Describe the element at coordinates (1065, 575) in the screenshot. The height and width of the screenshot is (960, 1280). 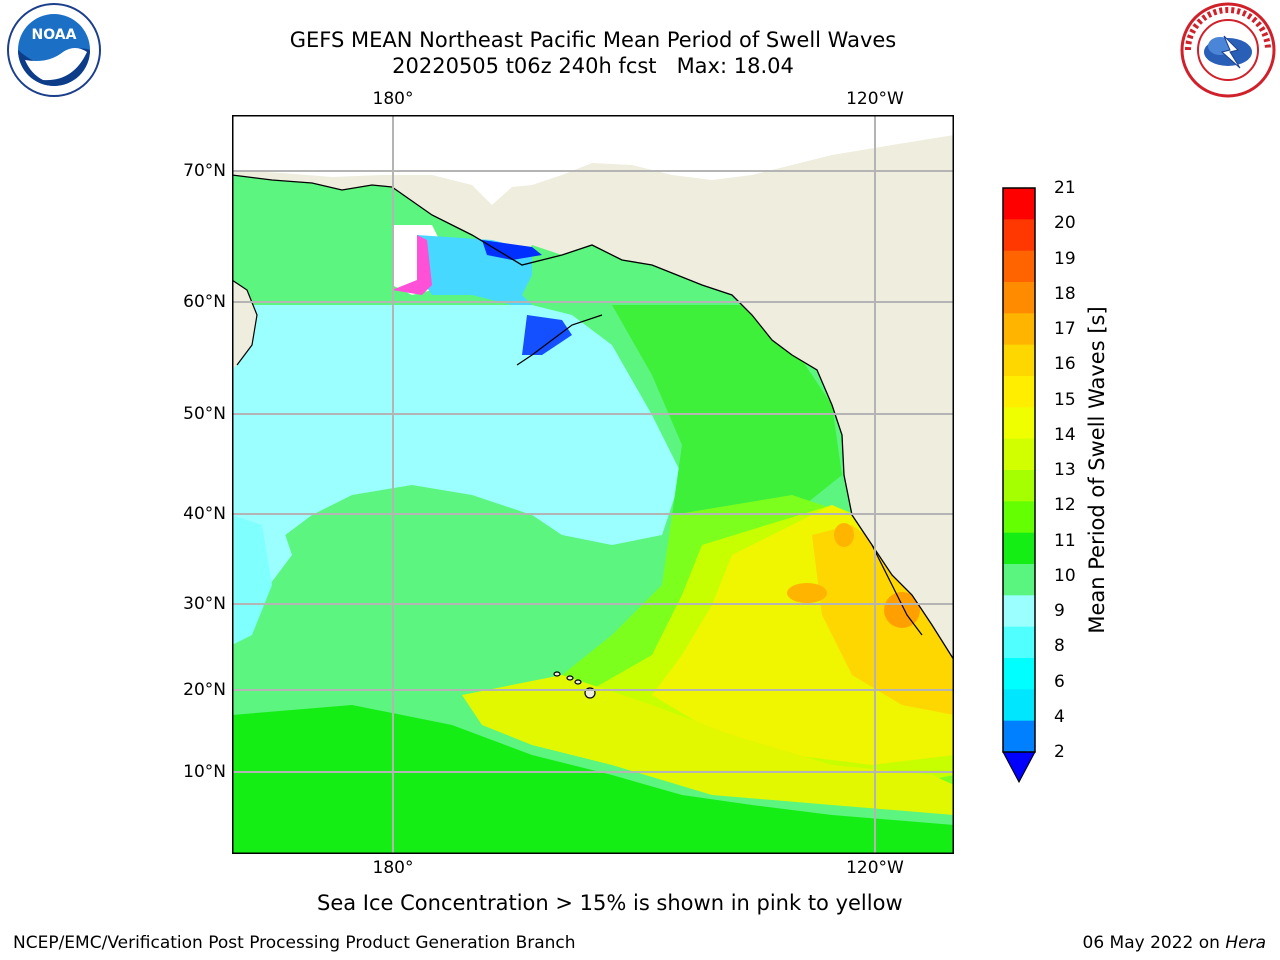
I see `colorbar-tick-label: 10` at that location.